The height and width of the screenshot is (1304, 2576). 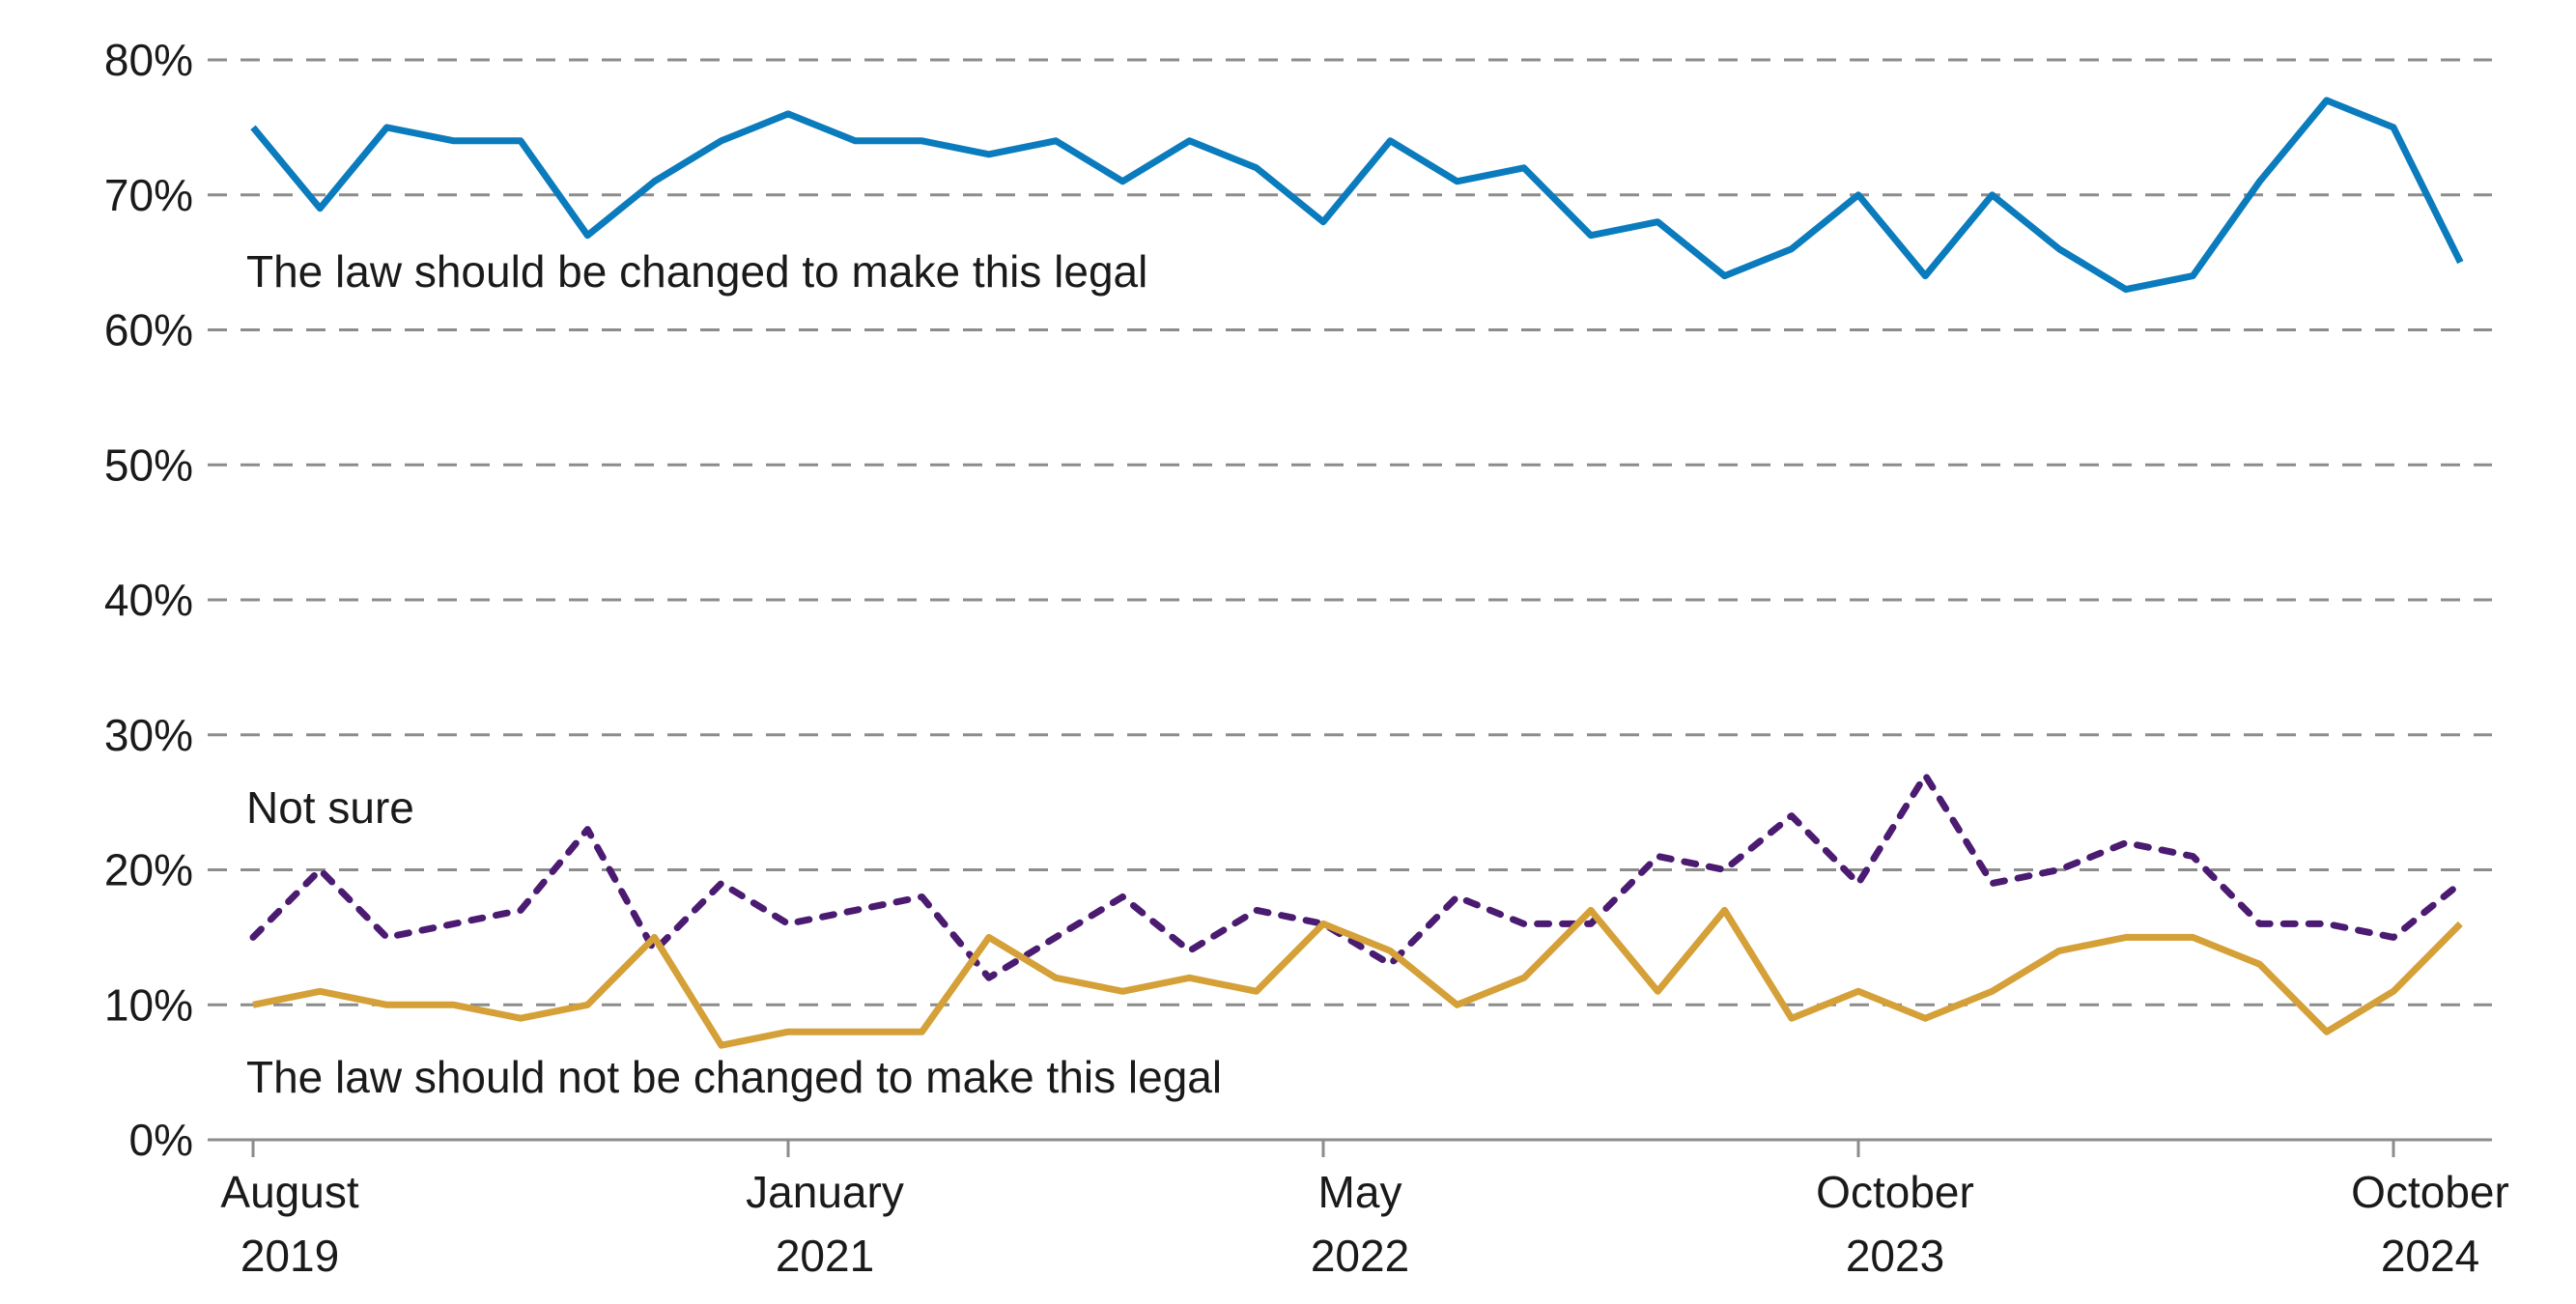 What do you see at coordinates (1360, 1256) in the screenshot?
I see `x-tick-label-year: 2022` at bounding box center [1360, 1256].